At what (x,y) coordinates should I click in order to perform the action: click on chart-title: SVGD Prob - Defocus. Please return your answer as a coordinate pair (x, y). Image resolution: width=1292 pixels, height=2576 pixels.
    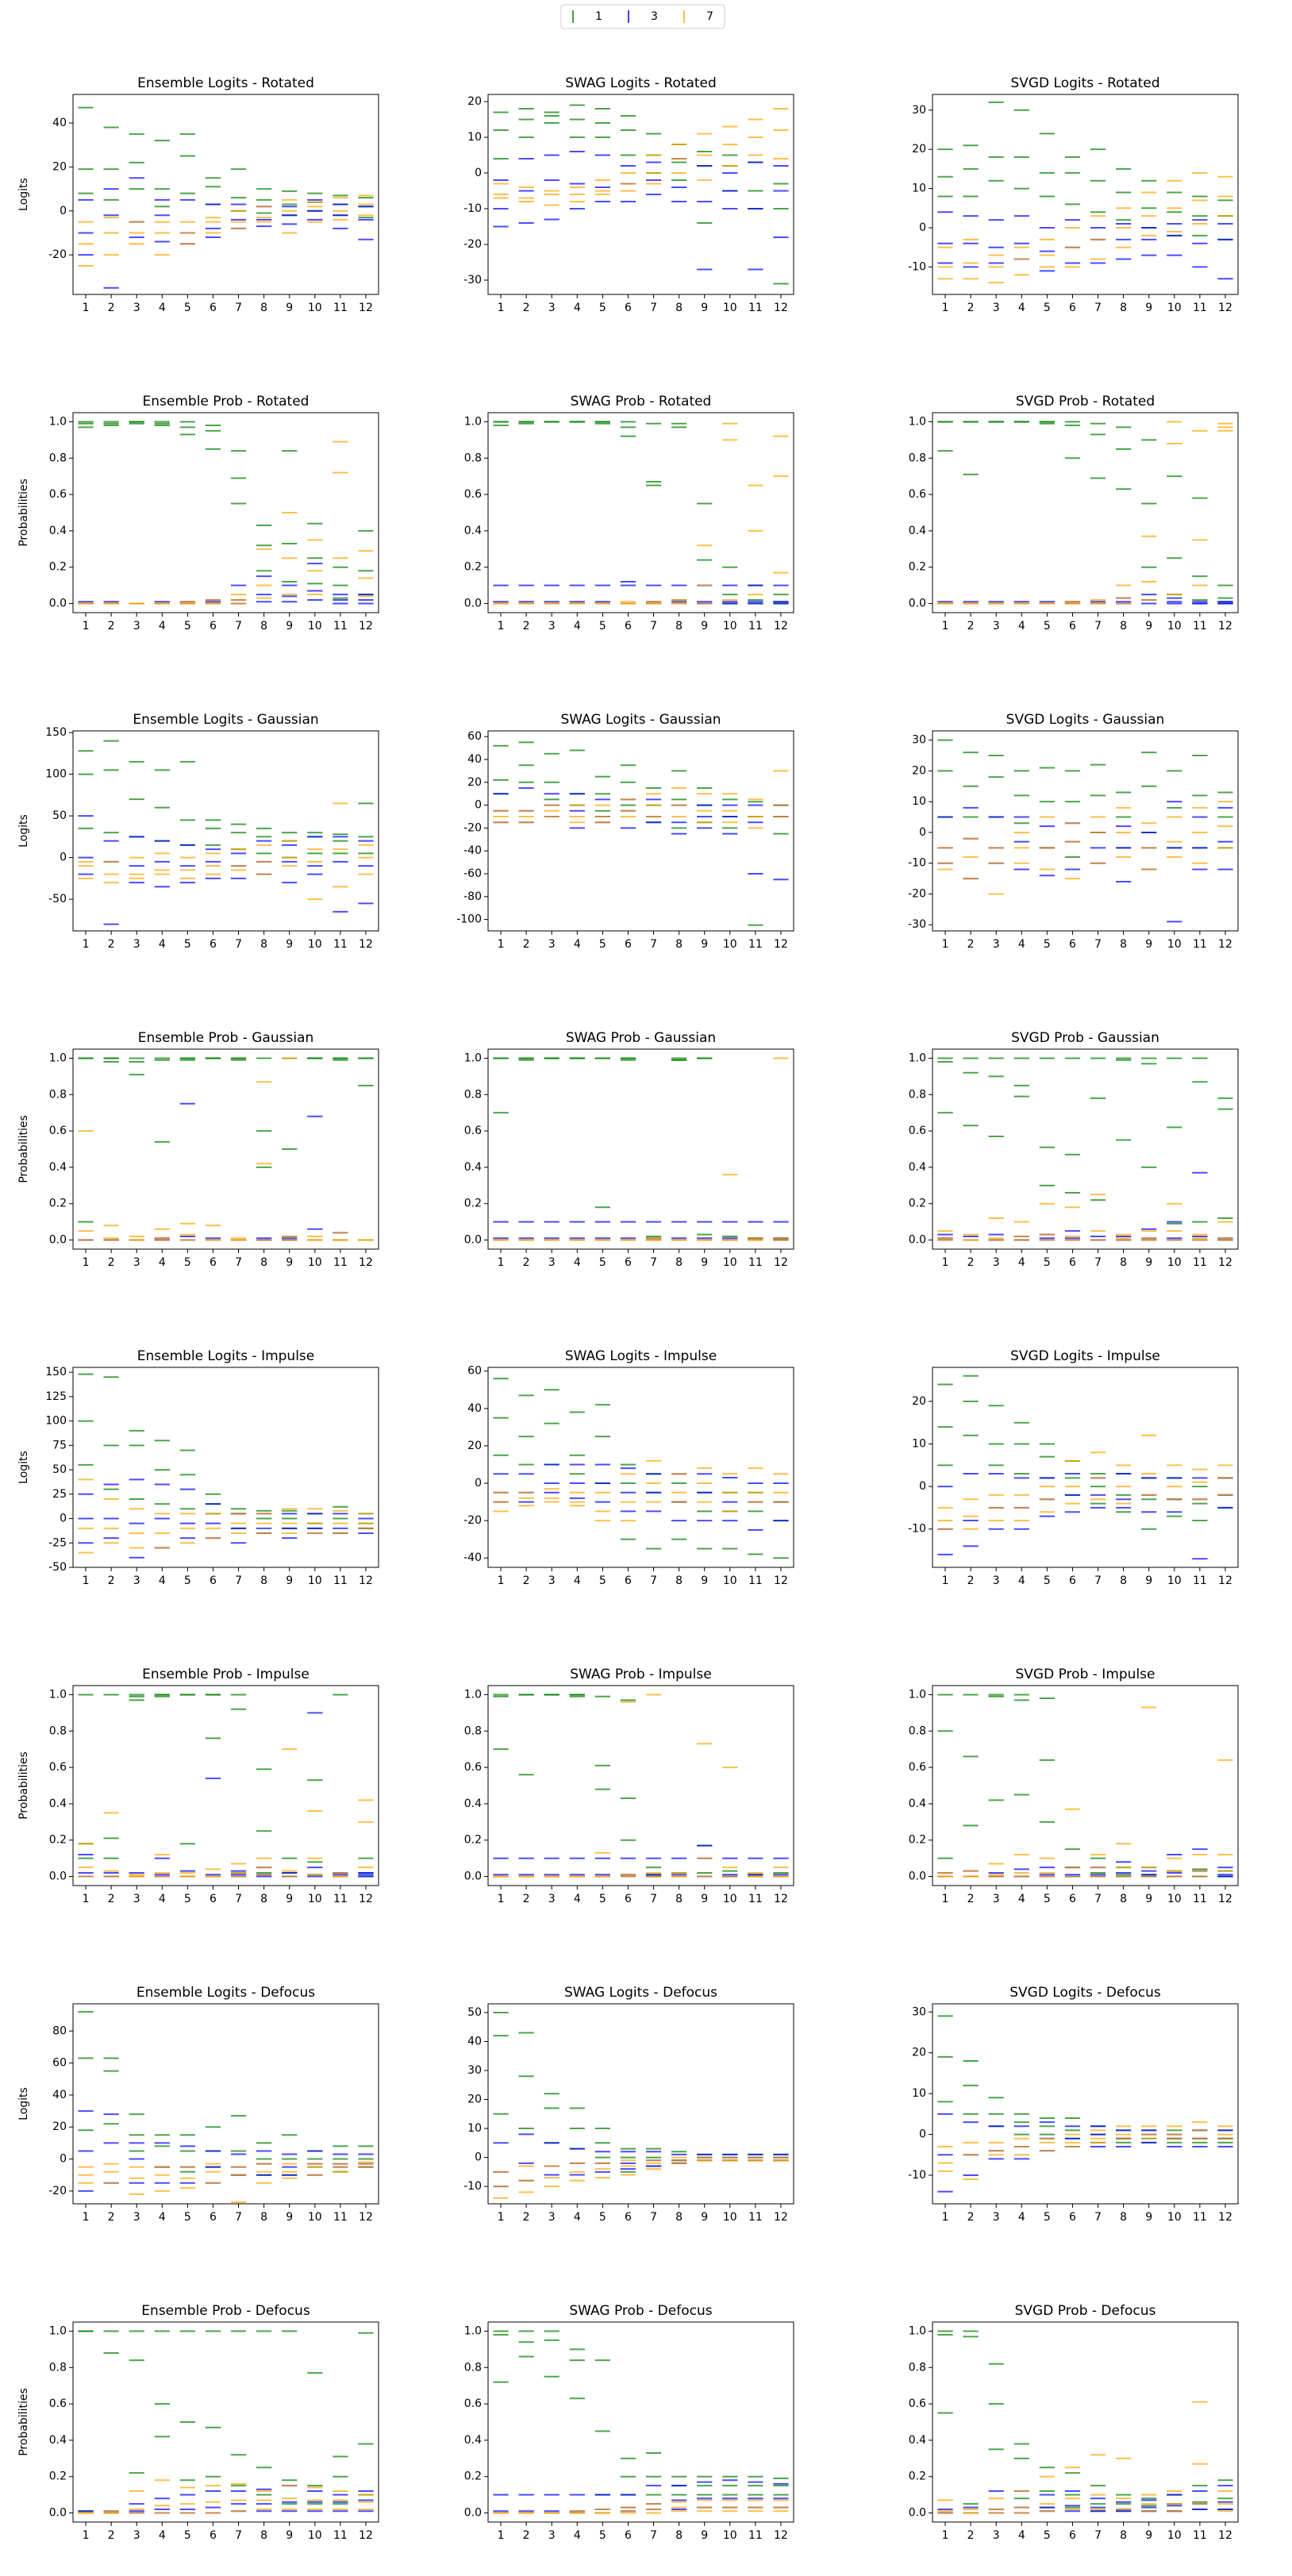
    Looking at the image, I should click on (1085, 2311).